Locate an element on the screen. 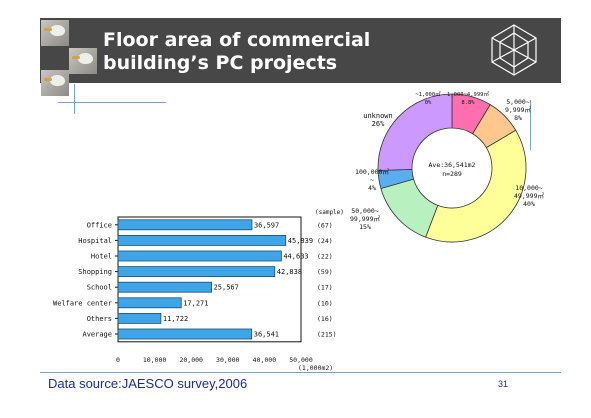 This screenshot has width=591, height=418. sample-header: (sample) is located at coordinates (329, 212).